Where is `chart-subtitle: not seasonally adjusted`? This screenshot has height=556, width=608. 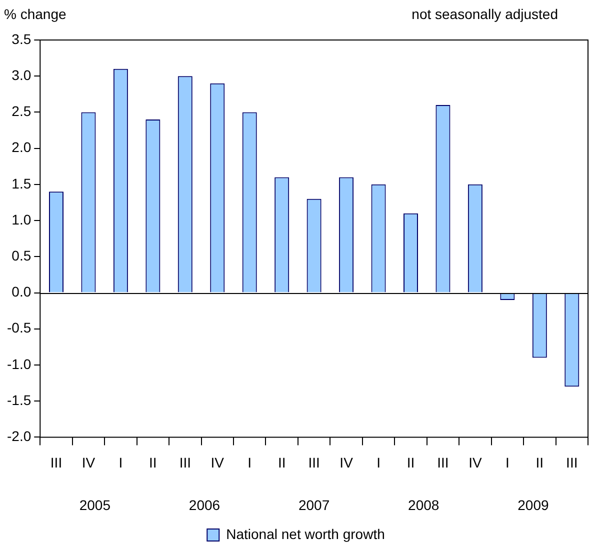 chart-subtitle: not seasonally adjusted is located at coordinates (485, 14).